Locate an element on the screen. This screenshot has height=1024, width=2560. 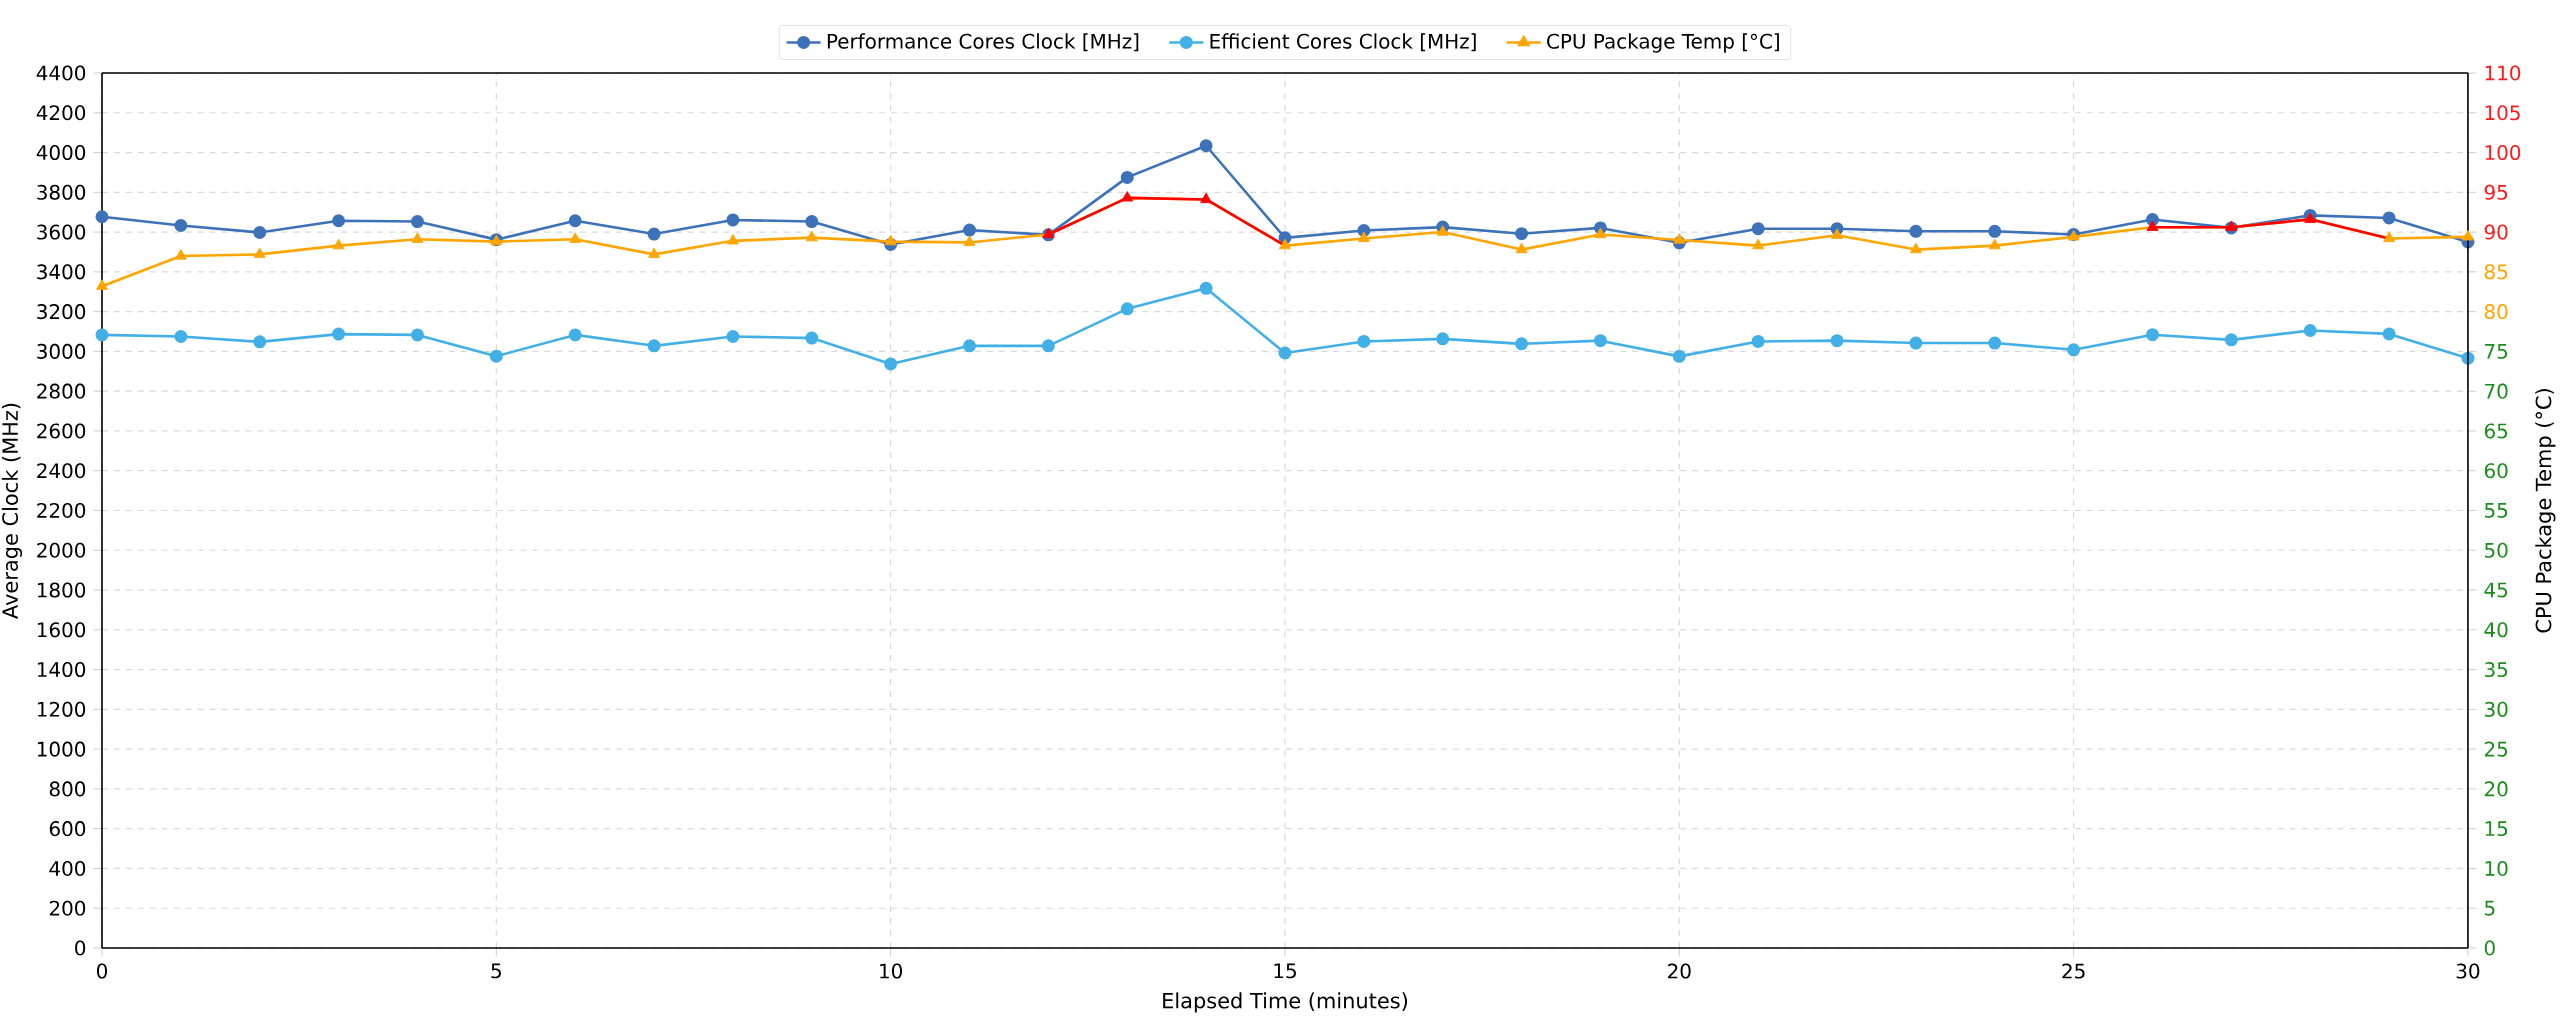
y-tick-label: 200 is located at coordinates (67, 908).